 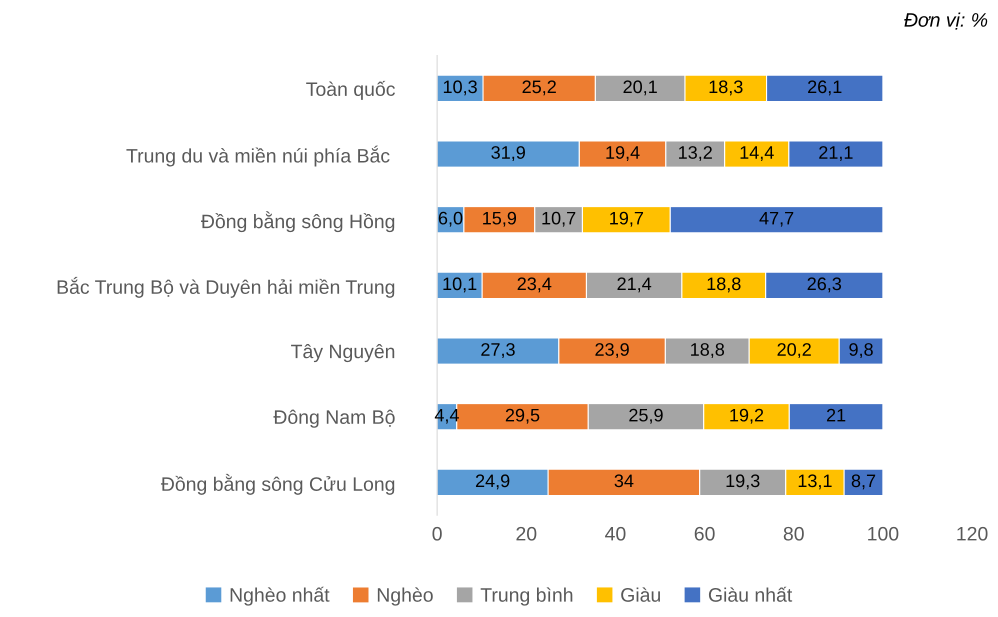 What do you see at coordinates (695, 154) in the screenshot?
I see `data-label: 13,2` at bounding box center [695, 154].